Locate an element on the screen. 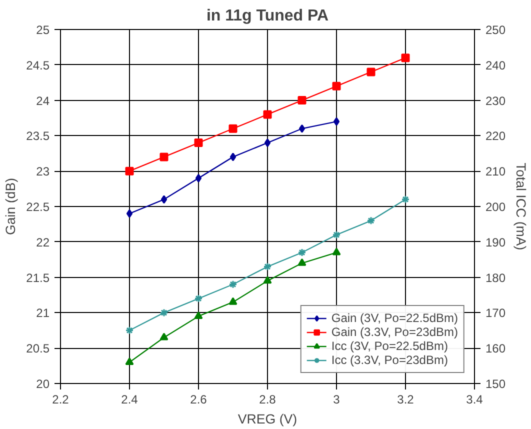  y-tick-label: 20 is located at coordinates (43, 384).